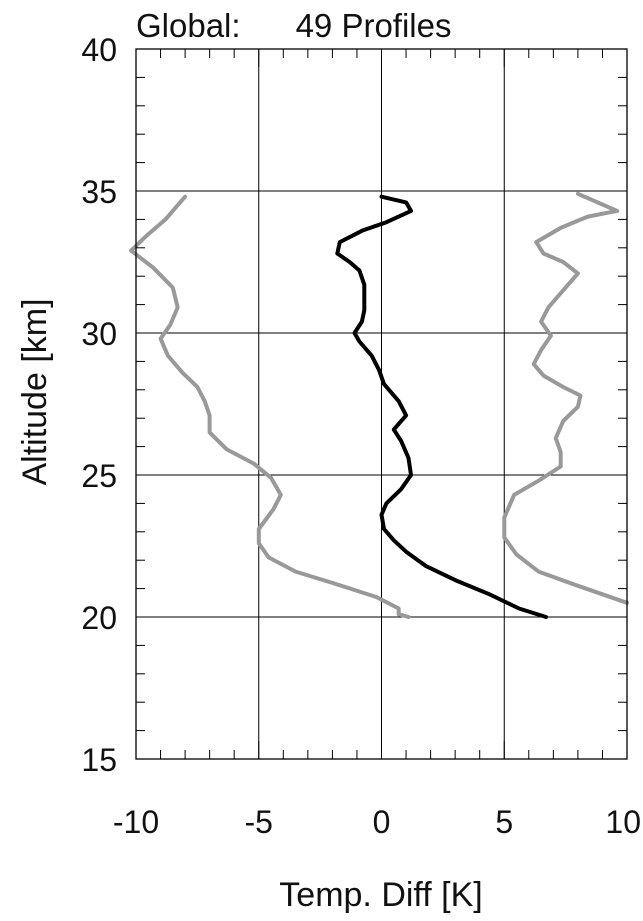 The width and height of the screenshot is (643, 921). I want to click on y-tick-label: 35, so click(99, 192).